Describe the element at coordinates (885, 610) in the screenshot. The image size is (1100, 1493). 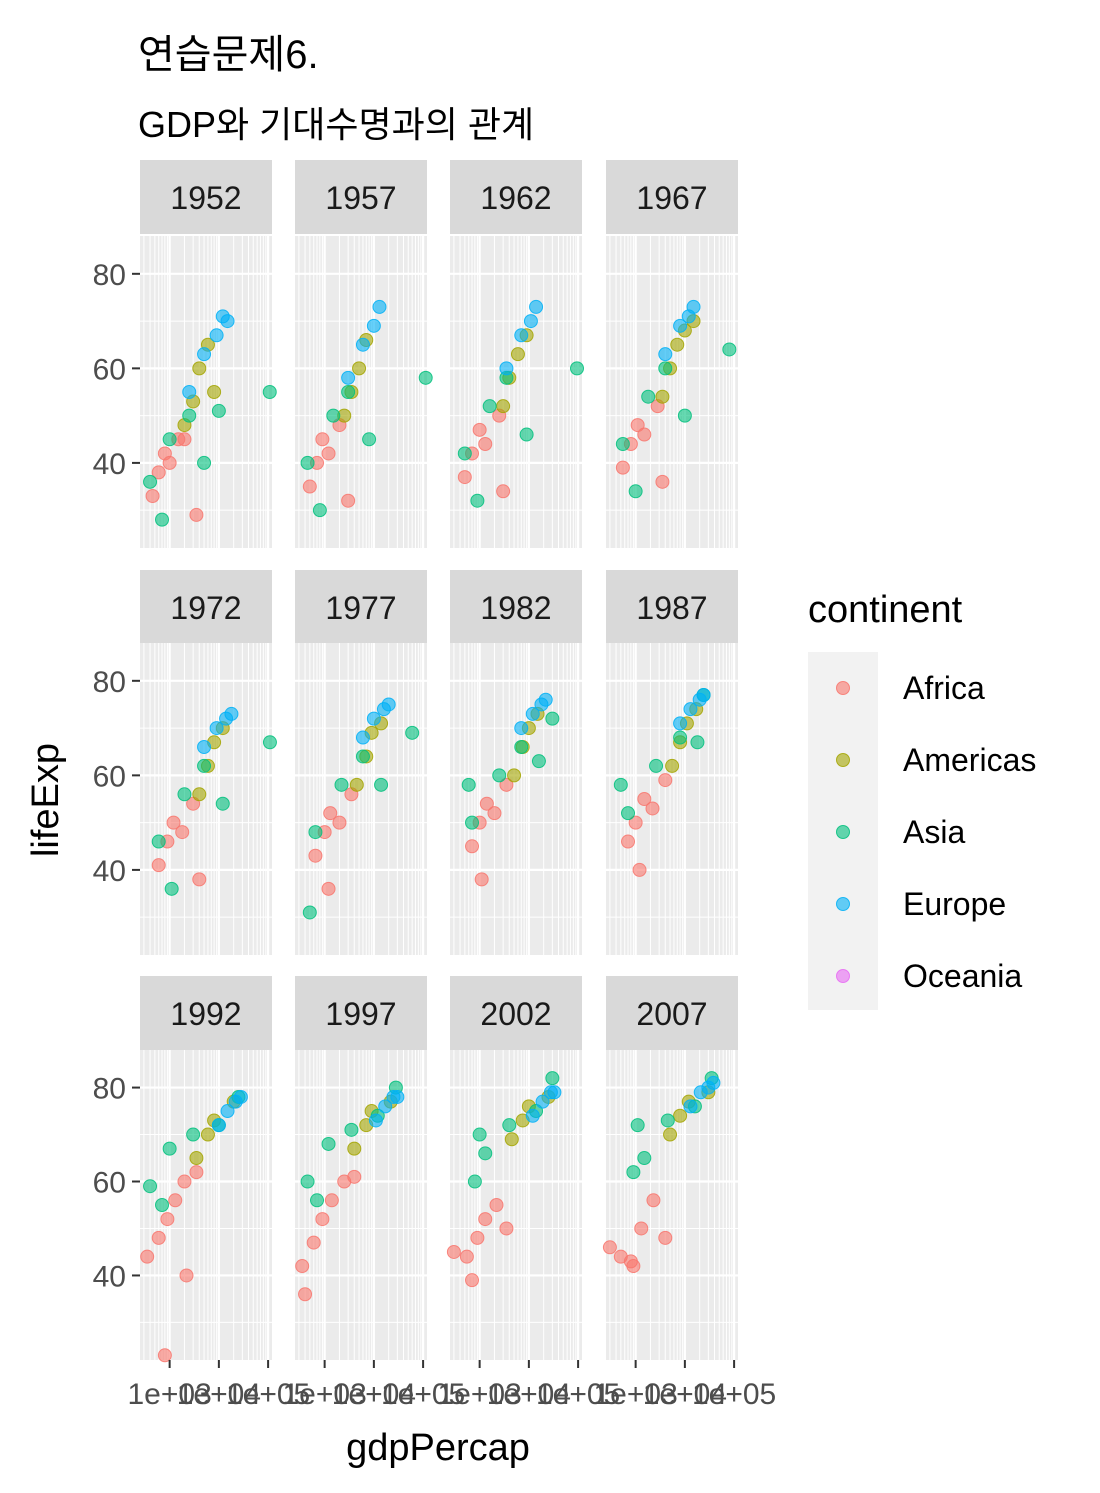
I see `legend-title: continent` at that location.